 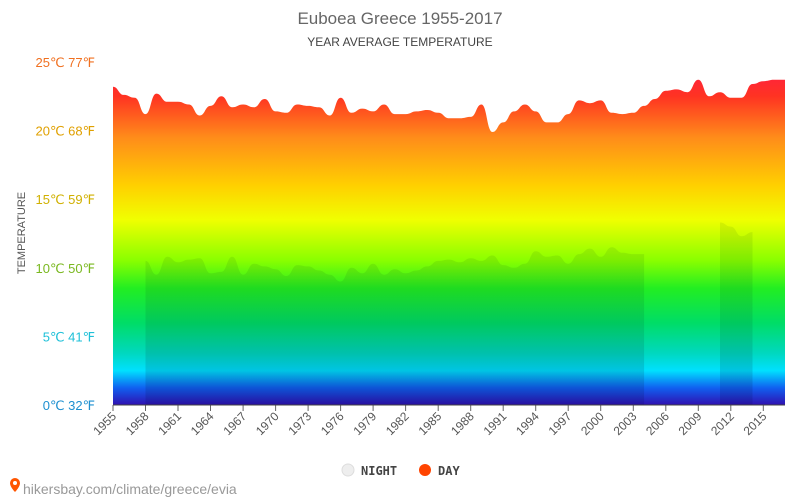 I want to click on chart-subtitle: YEAR AVERAGE TEMPERATURE, so click(x=399, y=42).